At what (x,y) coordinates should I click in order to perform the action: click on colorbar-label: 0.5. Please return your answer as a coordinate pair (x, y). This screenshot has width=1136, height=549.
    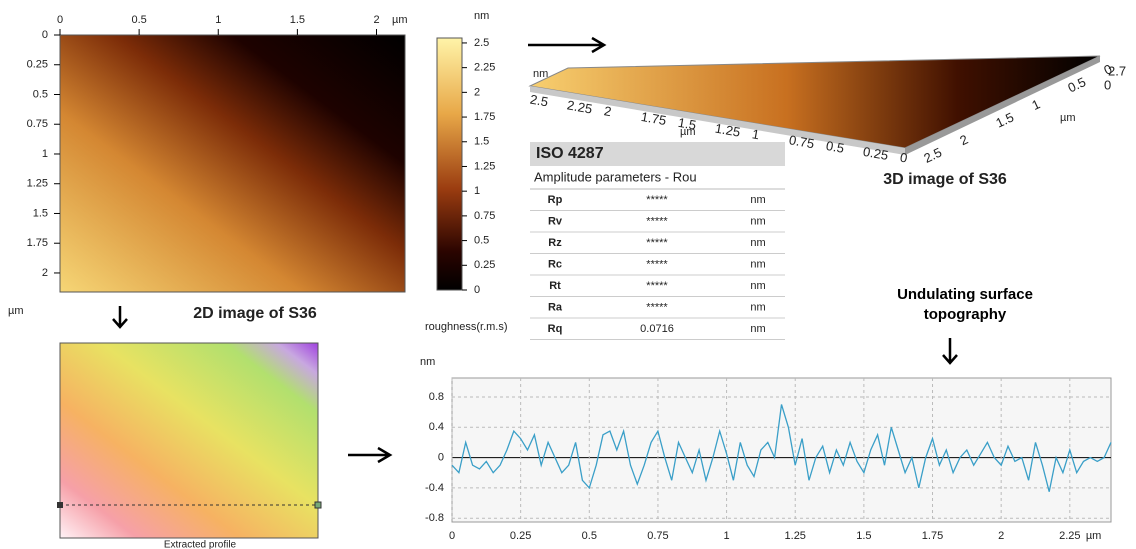
    Looking at the image, I should click on (481, 240).